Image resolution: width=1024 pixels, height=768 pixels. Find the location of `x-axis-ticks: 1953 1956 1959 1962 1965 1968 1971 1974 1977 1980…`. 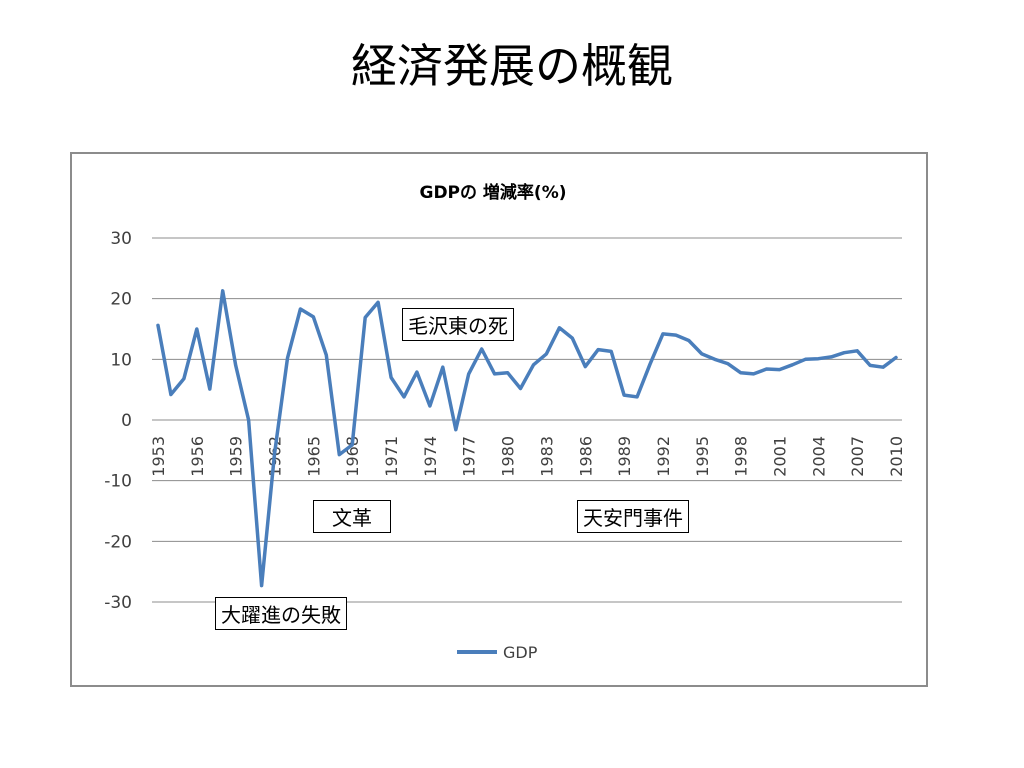

x-axis-ticks: 1953 1956 1959 1962 1965 1968 1971 1974 1977 1980… is located at coordinates (527, 456).